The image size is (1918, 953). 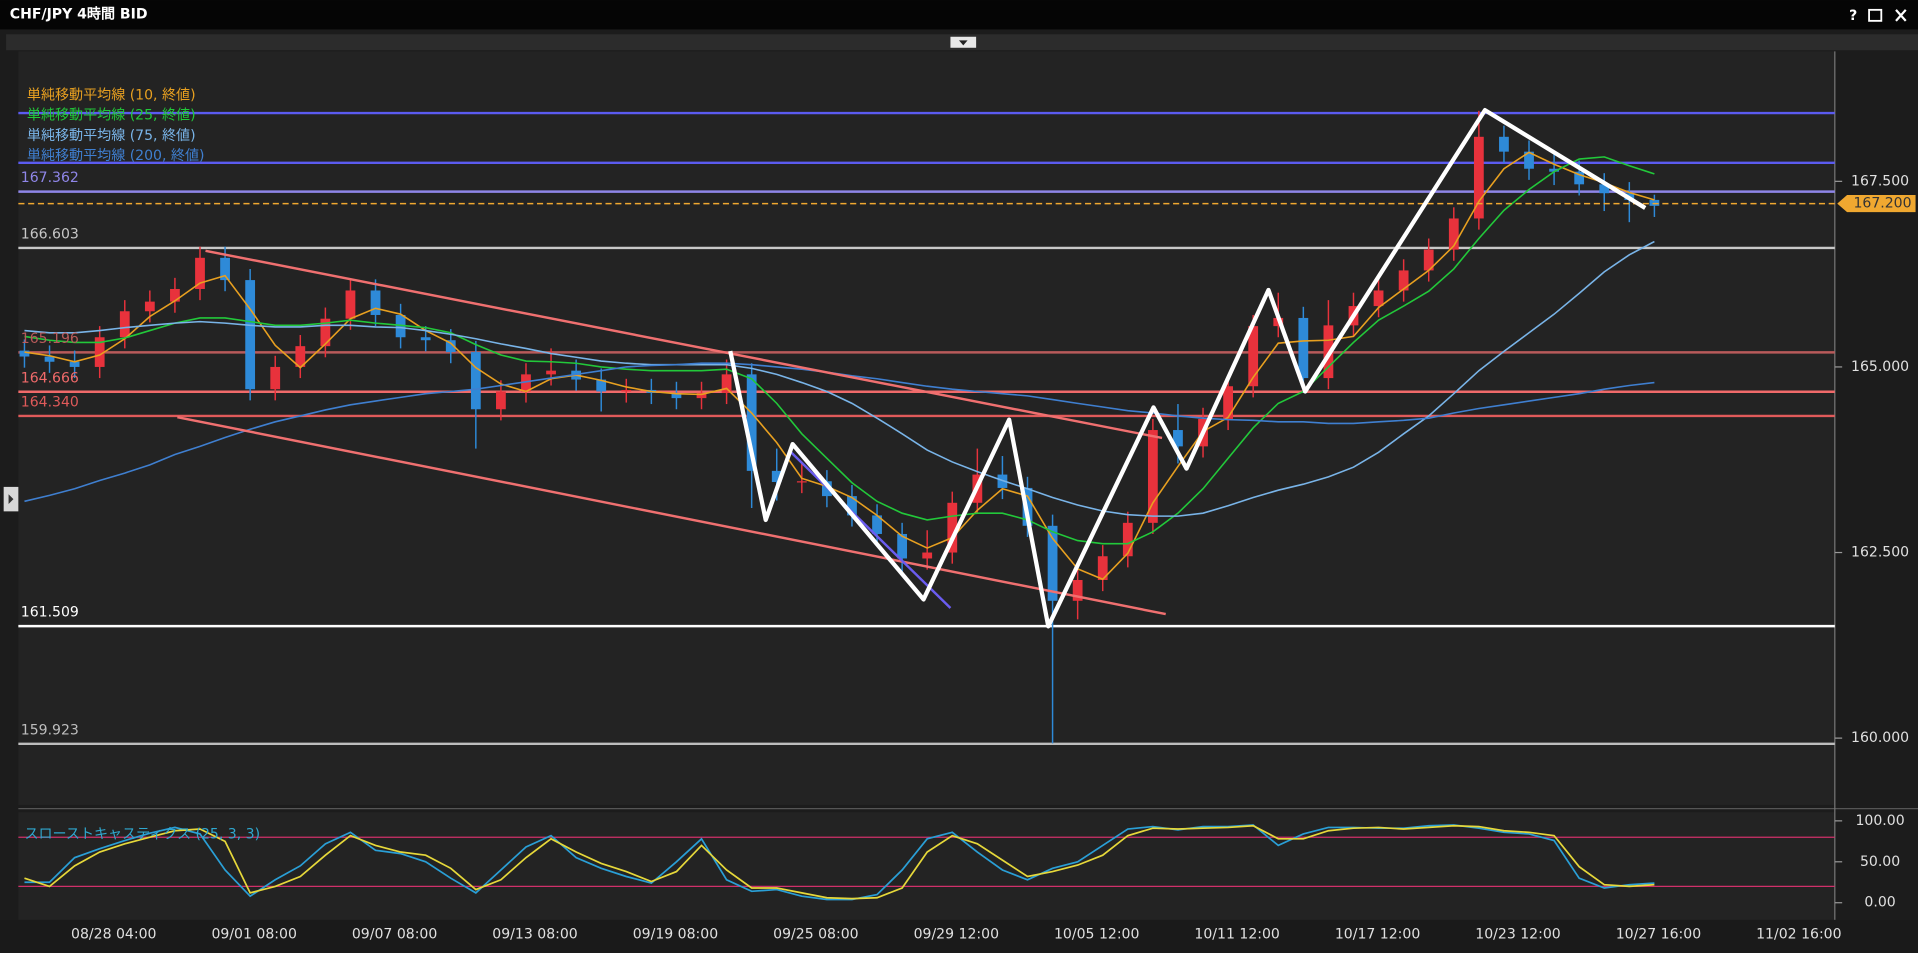 What do you see at coordinates (1236, 935) in the screenshot?
I see `x-tick-label: 10/11 12:00` at bounding box center [1236, 935].